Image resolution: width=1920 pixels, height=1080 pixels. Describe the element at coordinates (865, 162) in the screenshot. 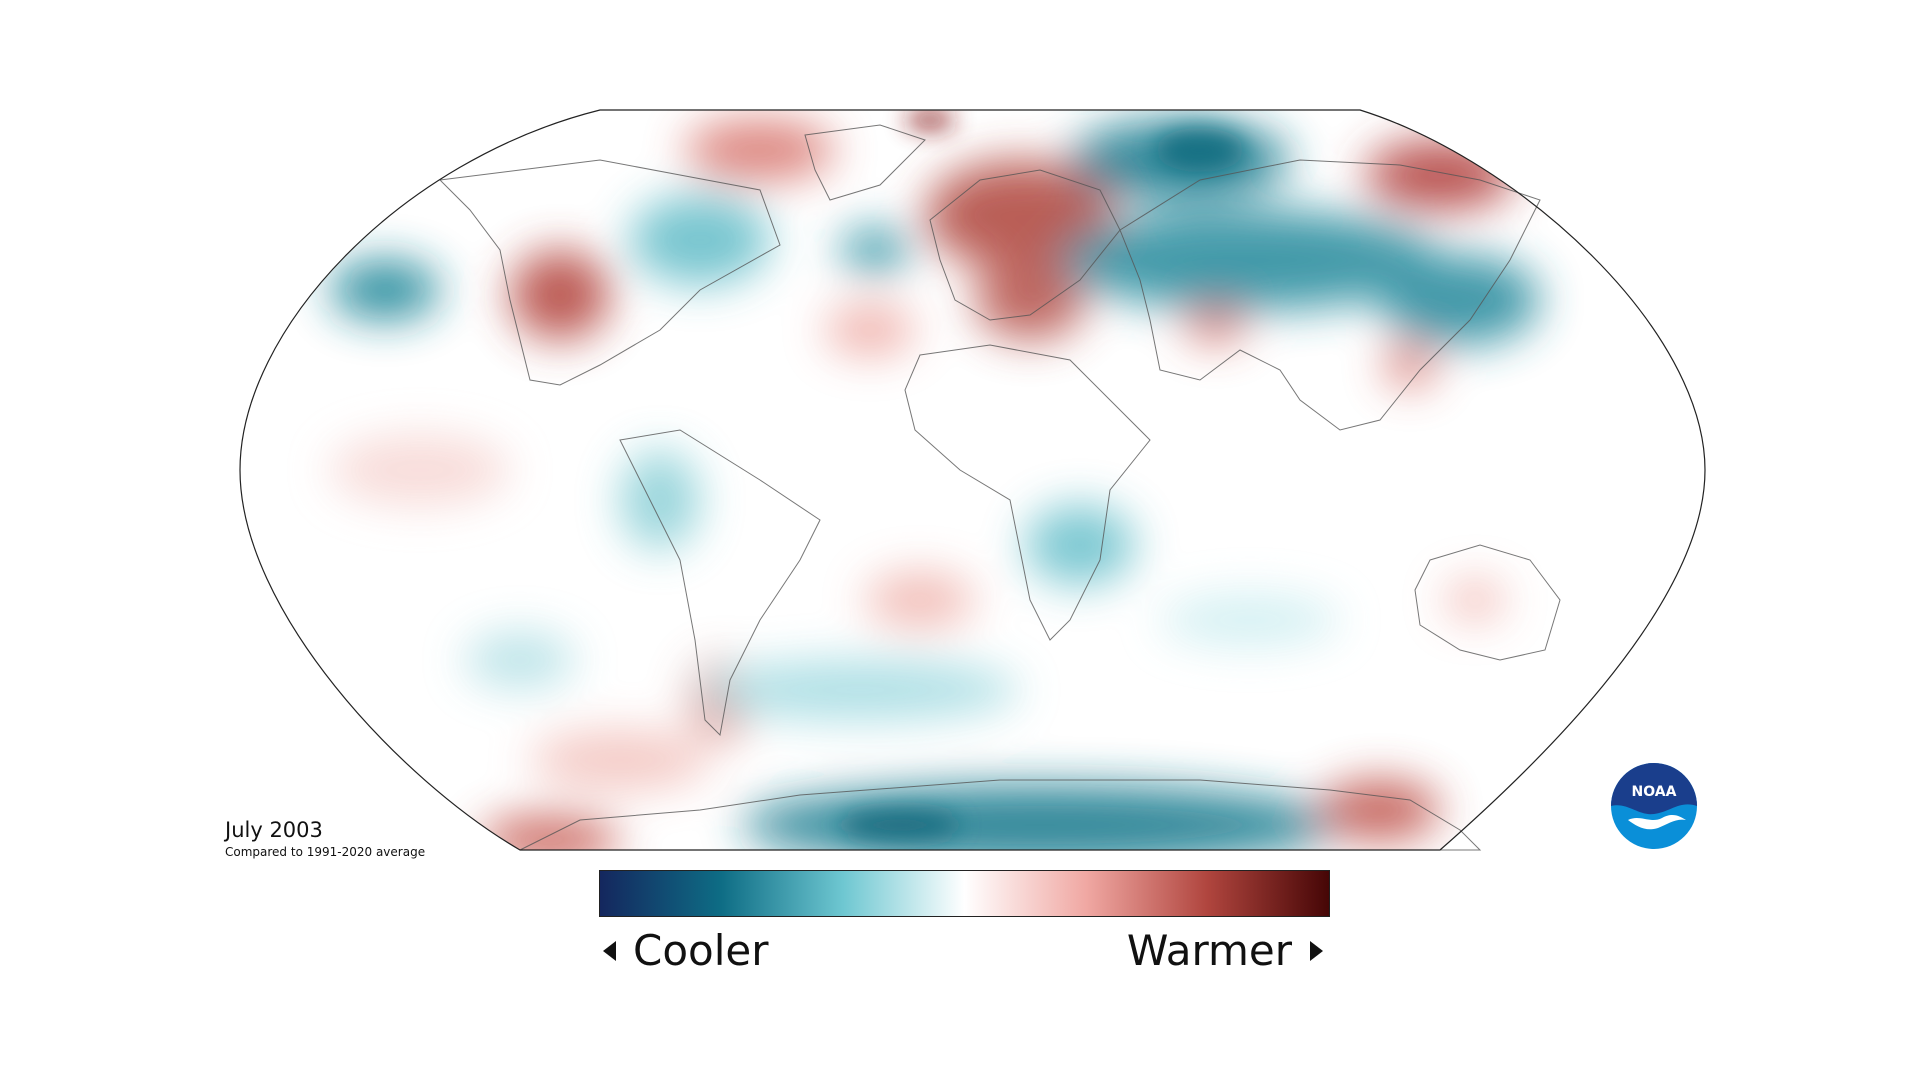

I see `greenland-outline` at that location.